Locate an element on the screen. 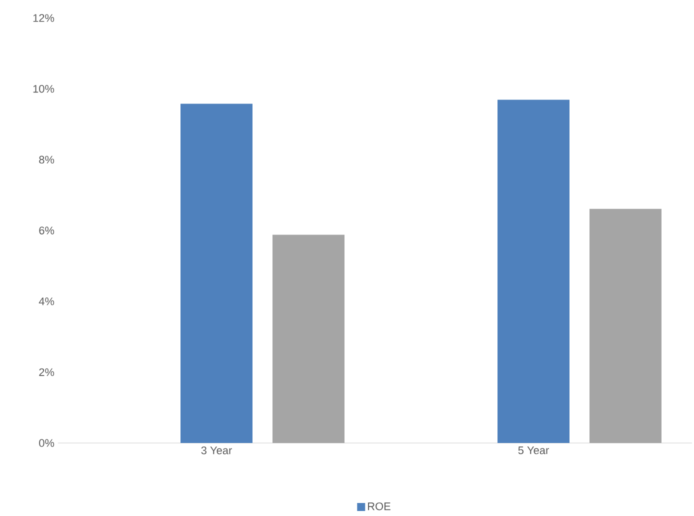 This screenshot has width=694, height=516. y-tick-label: 10% is located at coordinates (43, 89).